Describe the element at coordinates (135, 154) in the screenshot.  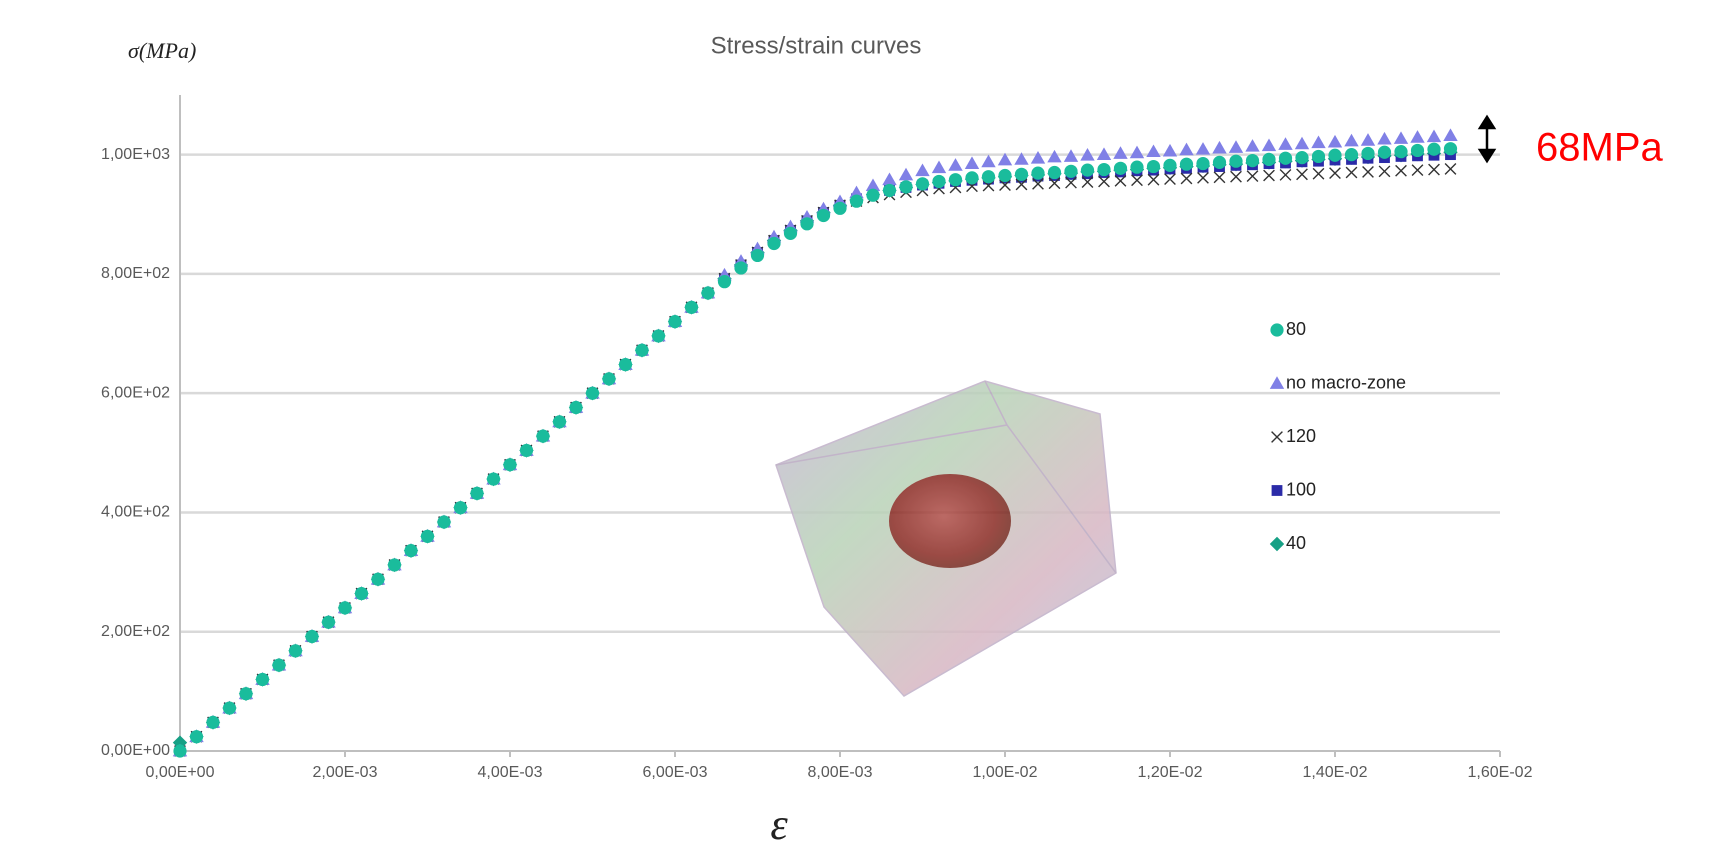
I see `y-tick-label: 1,00E+03` at that location.